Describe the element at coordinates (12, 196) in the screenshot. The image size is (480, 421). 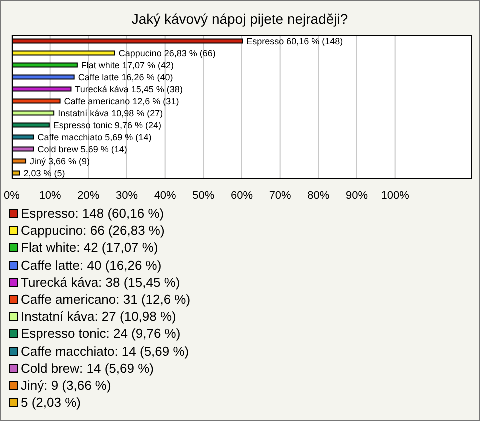
I see `x-tick-label: 0%` at that location.